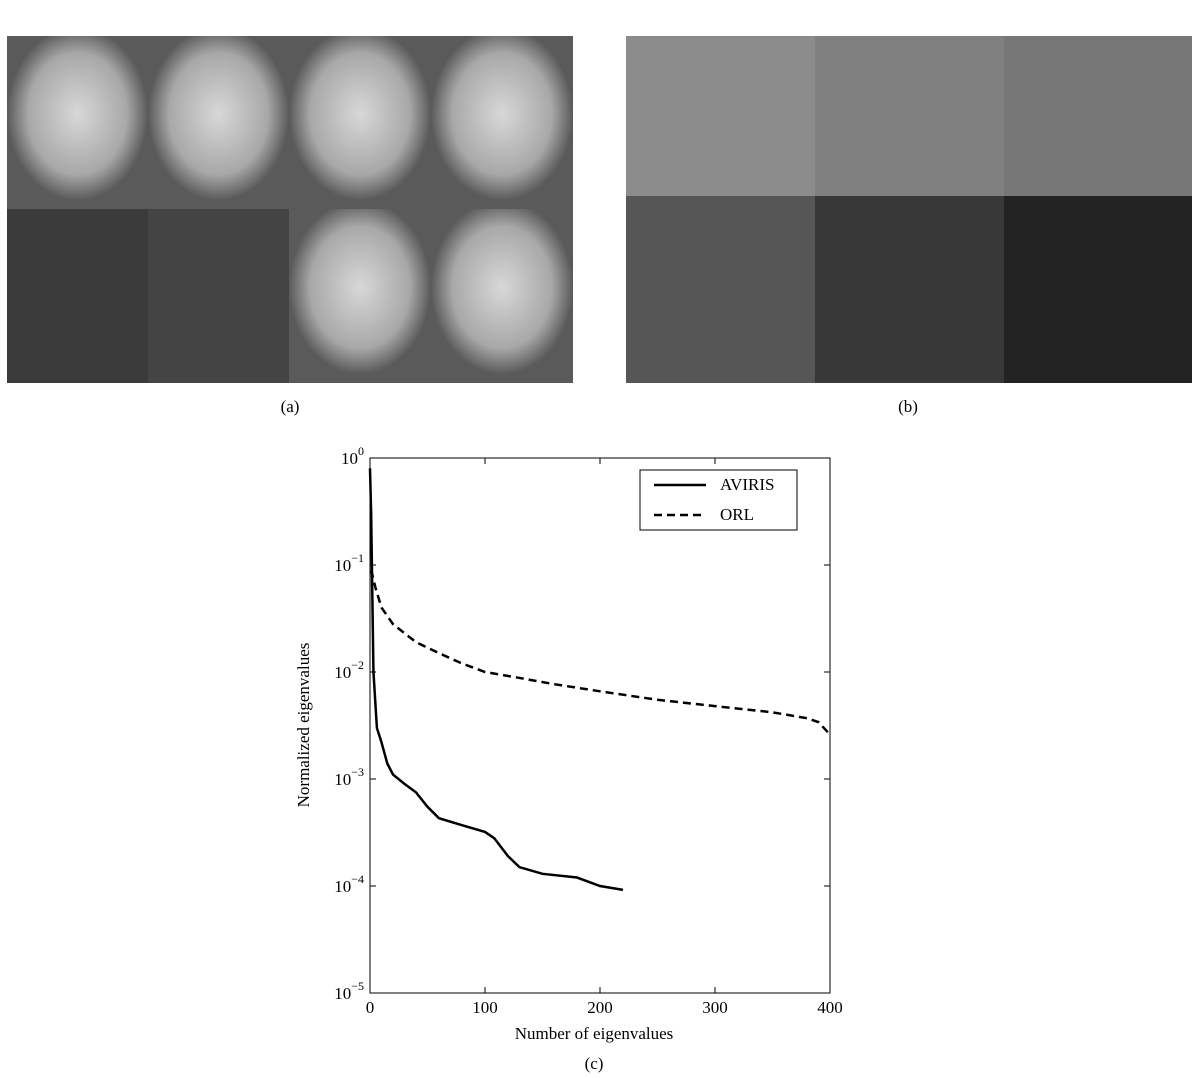  What do you see at coordinates (737, 514) in the screenshot?
I see `legend-label: ORL` at bounding box center [737, 514].